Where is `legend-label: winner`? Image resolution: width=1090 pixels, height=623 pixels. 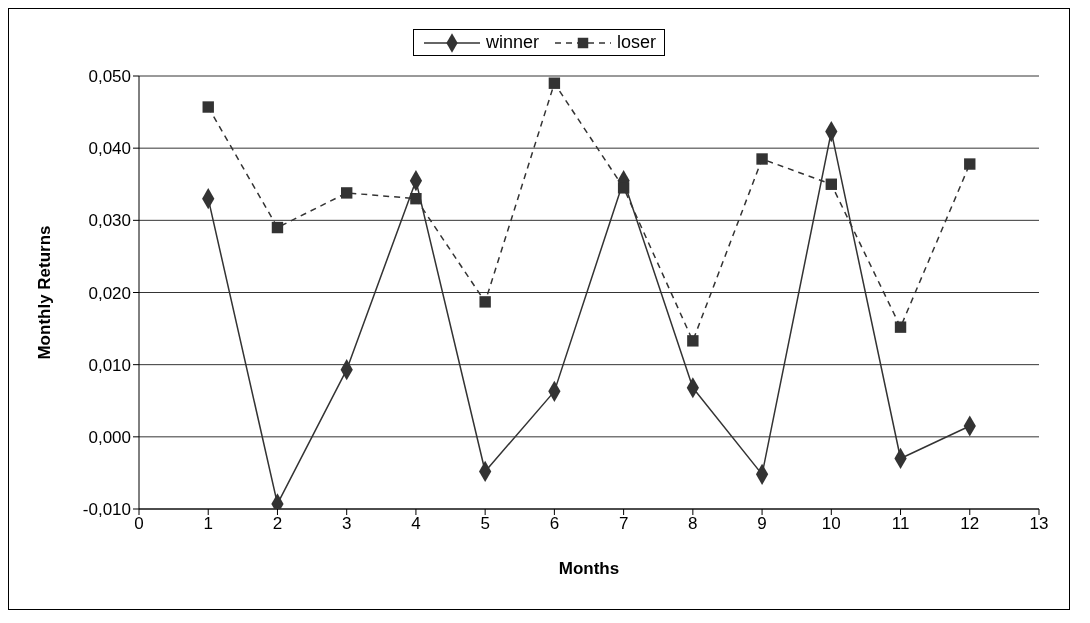 legend-label: winner is located at coordinates (512, 42).